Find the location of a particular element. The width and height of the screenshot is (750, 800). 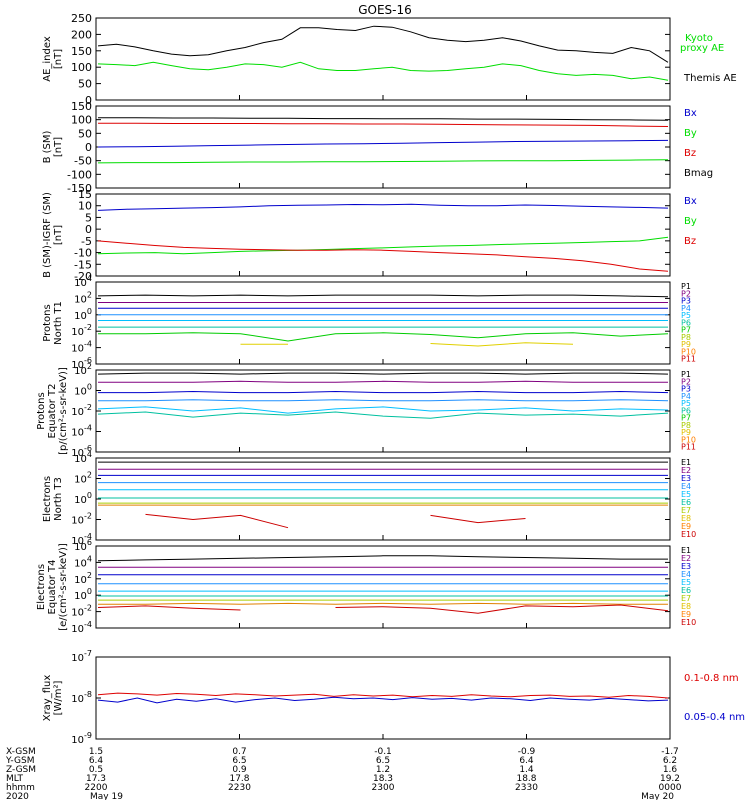

legend-entry: P7 is located at coordinates (686, 330).